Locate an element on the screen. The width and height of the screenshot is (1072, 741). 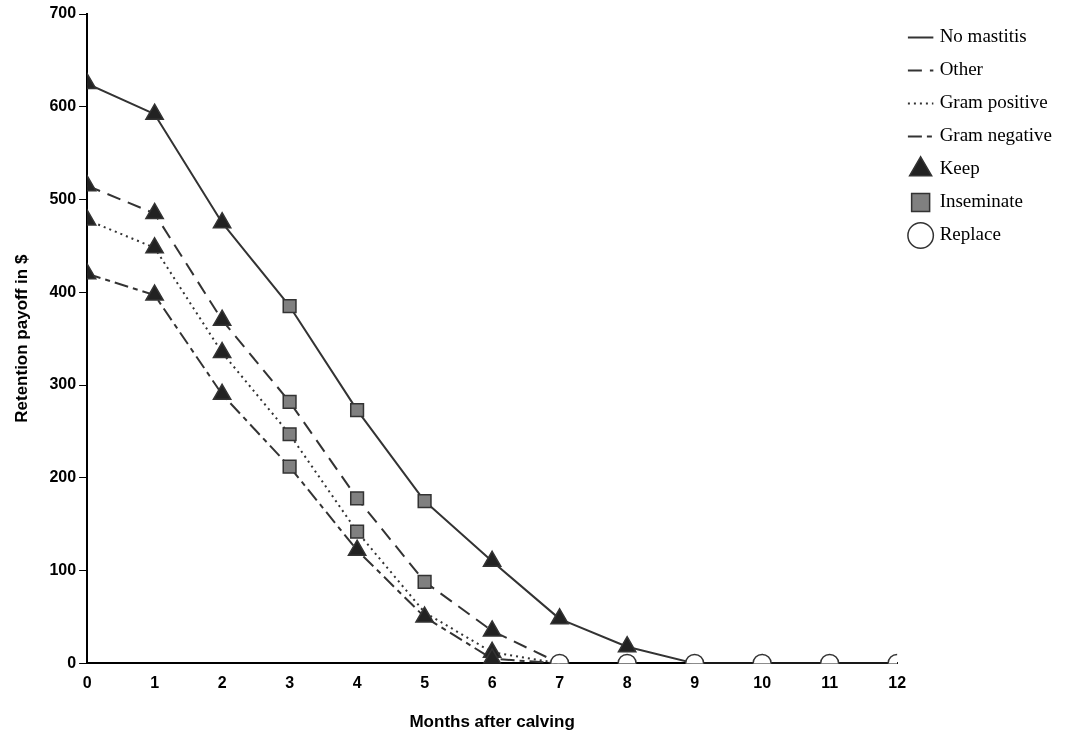
y-tick-label: 300 is located at coordinates (63, 384).